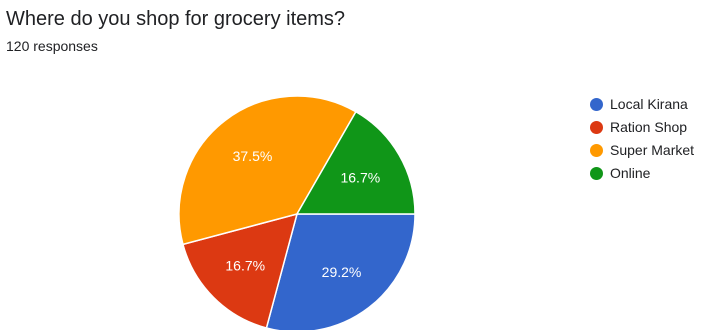  I want to click on legend-item-local-kirana: Local Kirana, so click(642, 104).